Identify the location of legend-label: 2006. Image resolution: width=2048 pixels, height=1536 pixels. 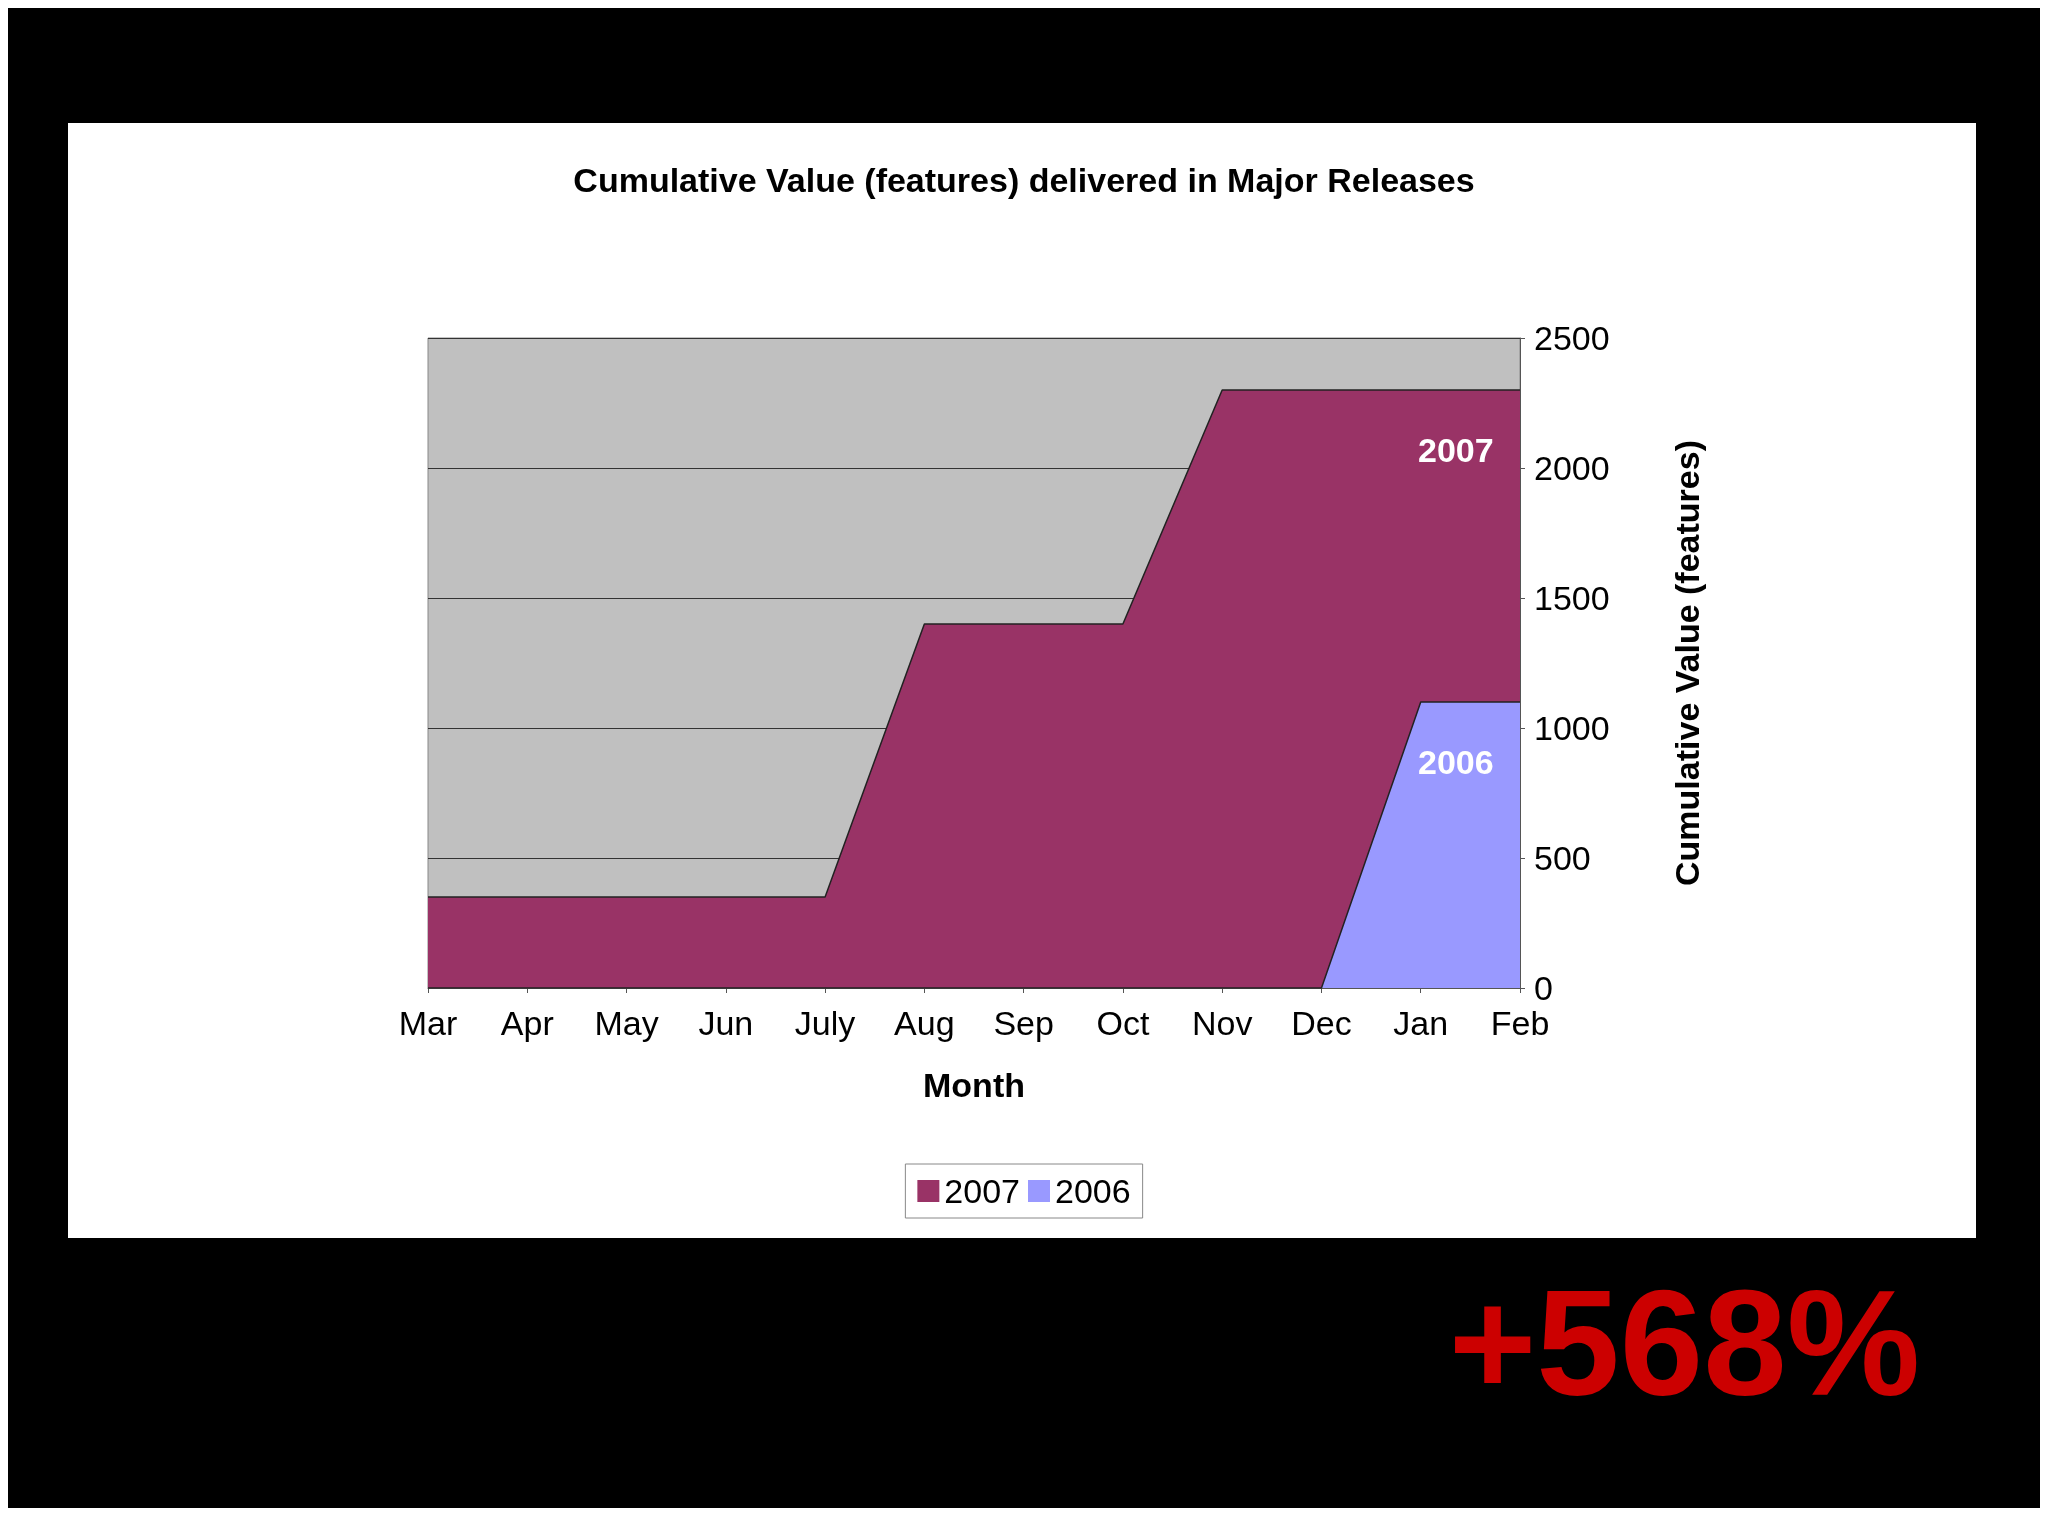
(1093, 1191).